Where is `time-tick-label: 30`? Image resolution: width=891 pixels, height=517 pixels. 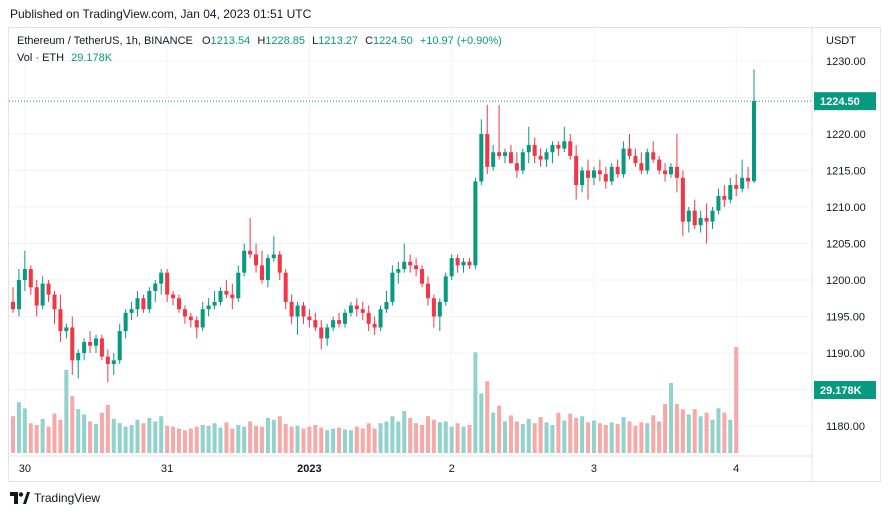
time-tick-label: 30 is located at coordinates (25, 469).